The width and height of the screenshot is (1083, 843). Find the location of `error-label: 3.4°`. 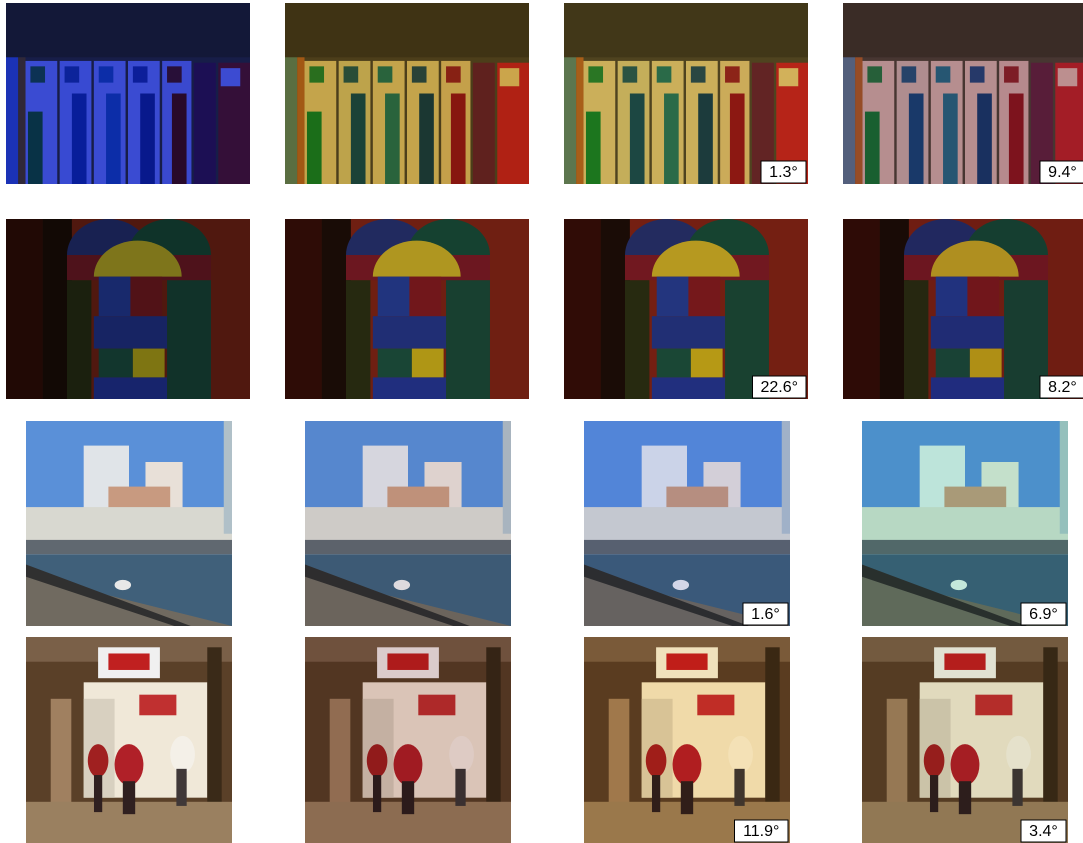

error-label: 3.4° is located at coordinates (1043, 831).